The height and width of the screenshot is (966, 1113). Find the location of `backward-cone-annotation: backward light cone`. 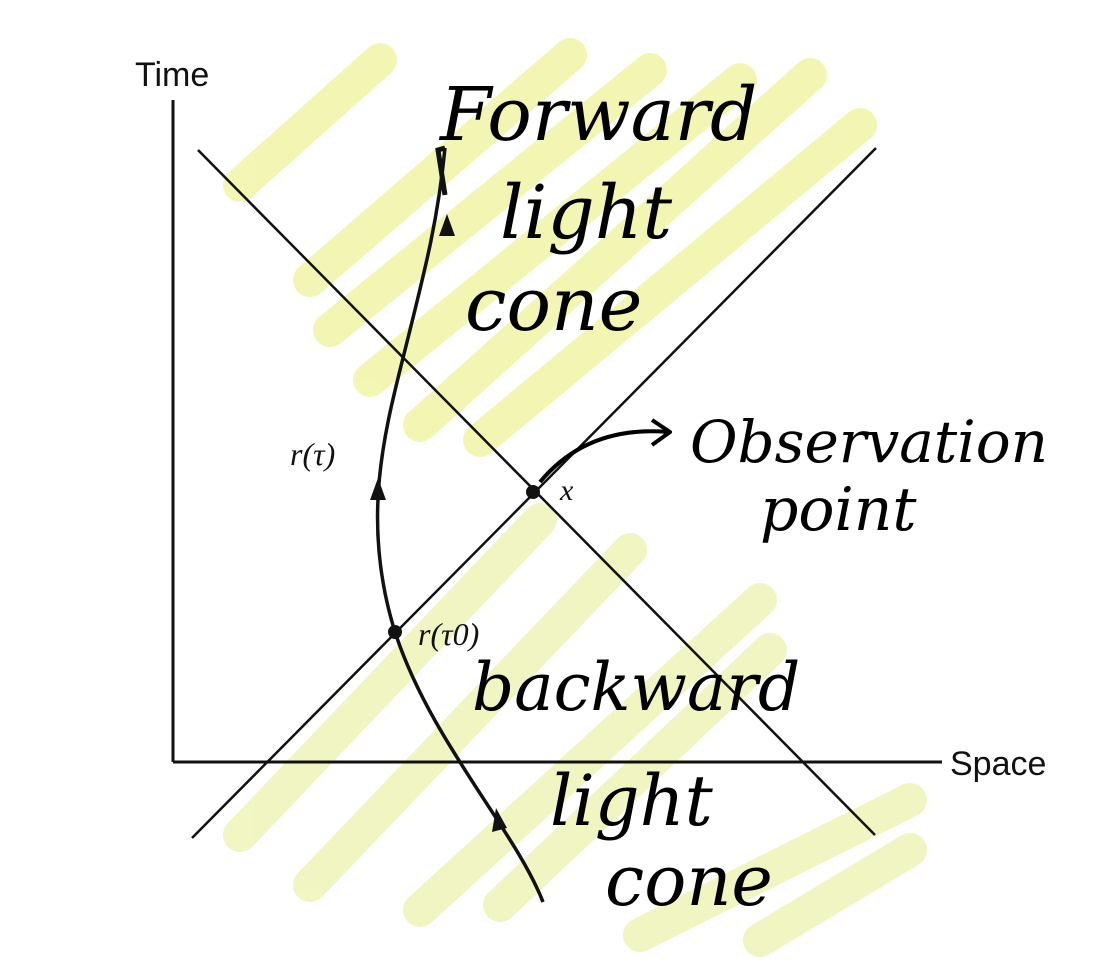

backward-cone-annotation: backward light cone is located at coordinates (636, 785).